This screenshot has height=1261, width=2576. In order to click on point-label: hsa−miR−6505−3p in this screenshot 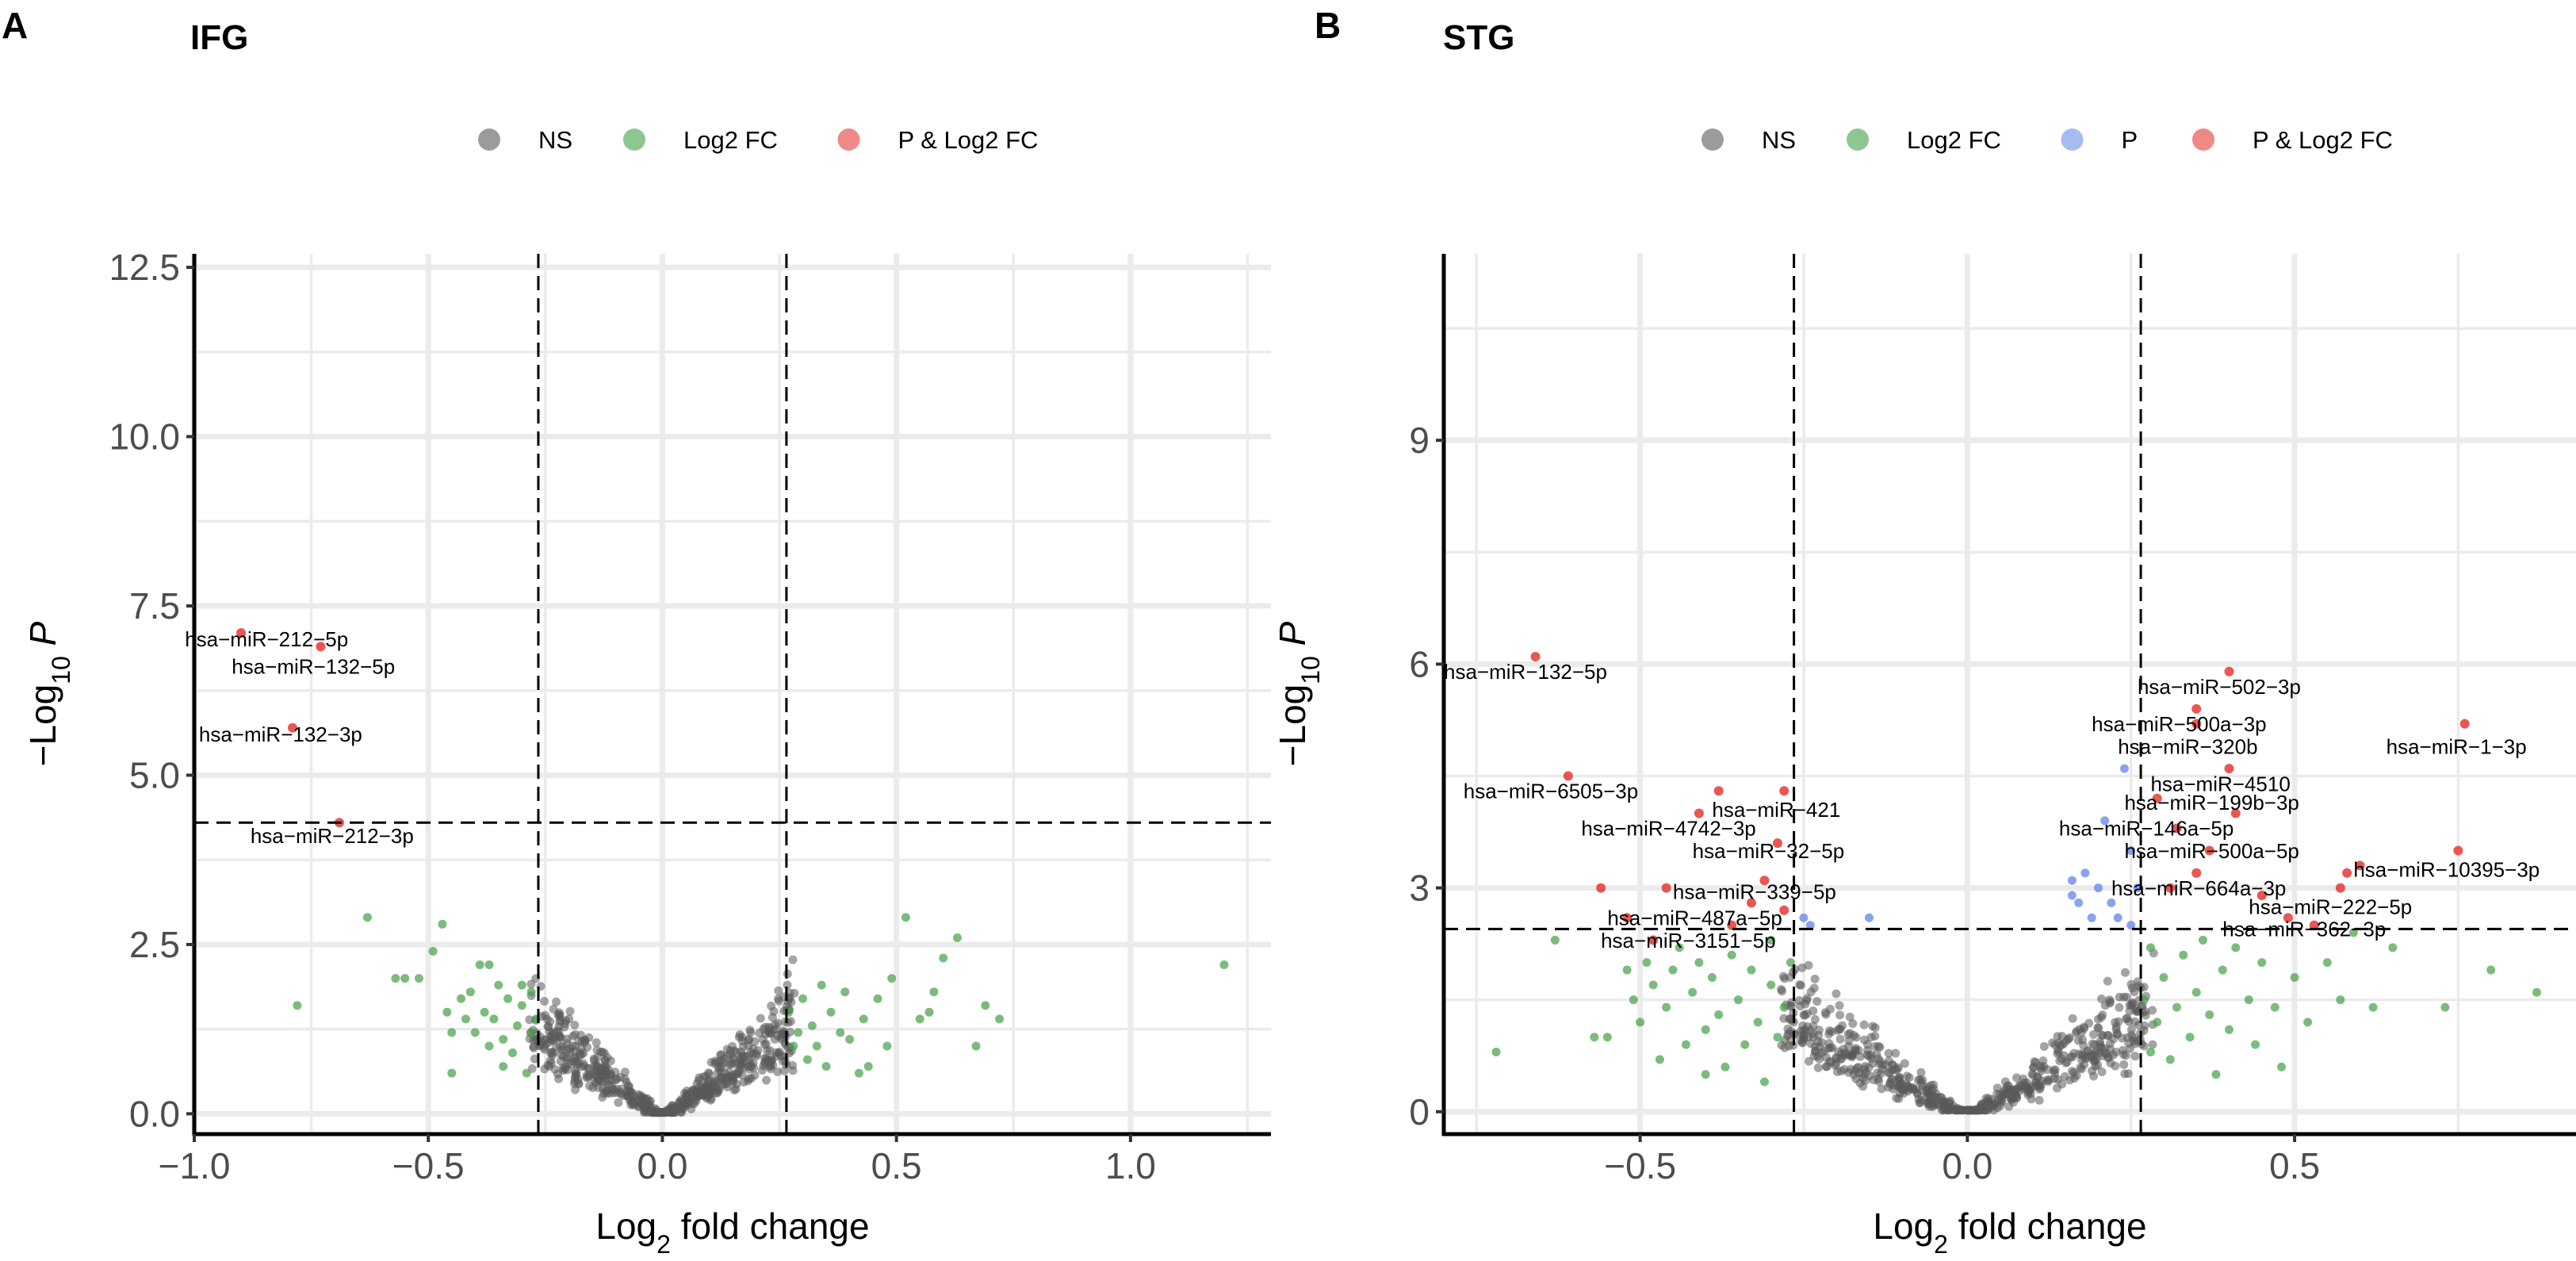, I will do `click(1551, 791)`.